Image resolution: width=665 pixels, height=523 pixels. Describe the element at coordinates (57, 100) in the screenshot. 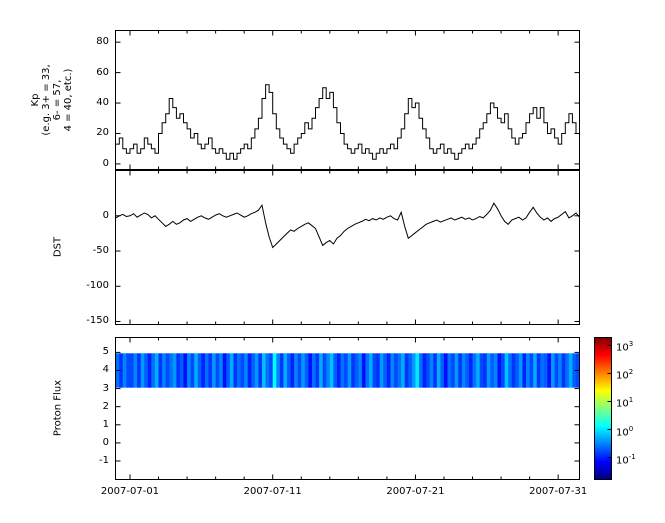

I see `kp-axis-label-line: 6- = 57,` at that location.